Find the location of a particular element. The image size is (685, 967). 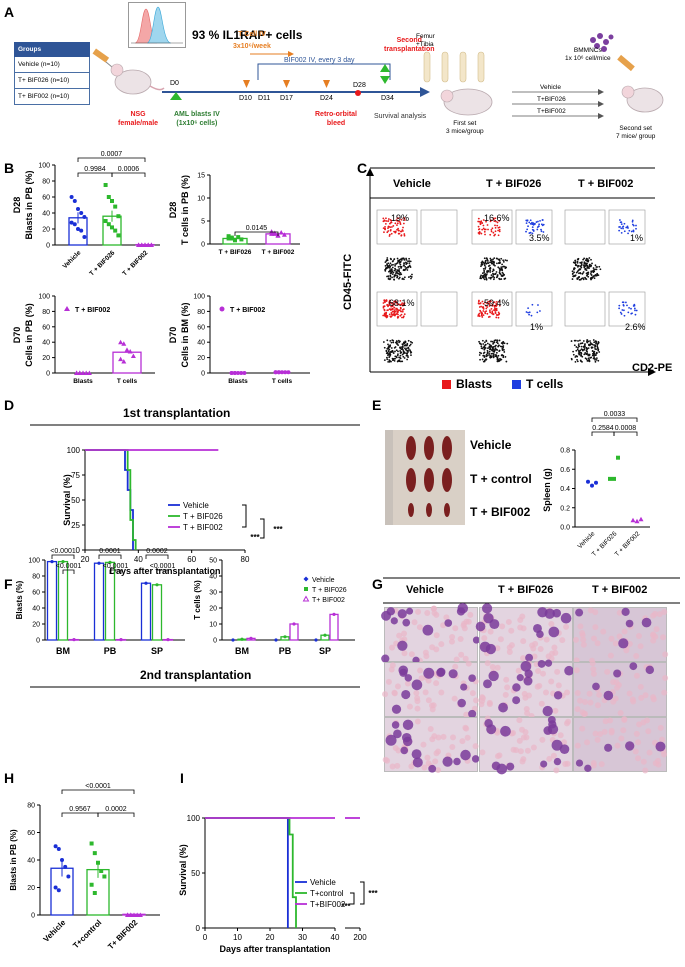

legend-label: T+control is located at coordinates (327, 893).